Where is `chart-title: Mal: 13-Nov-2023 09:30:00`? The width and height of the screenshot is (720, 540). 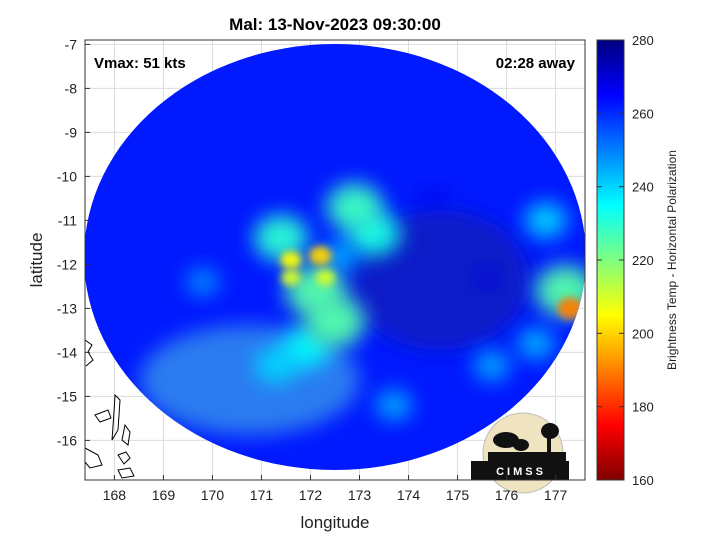 chart-title: Mal: 13-Nov-2023 09:30:00 is located at coordinates (335, 24).